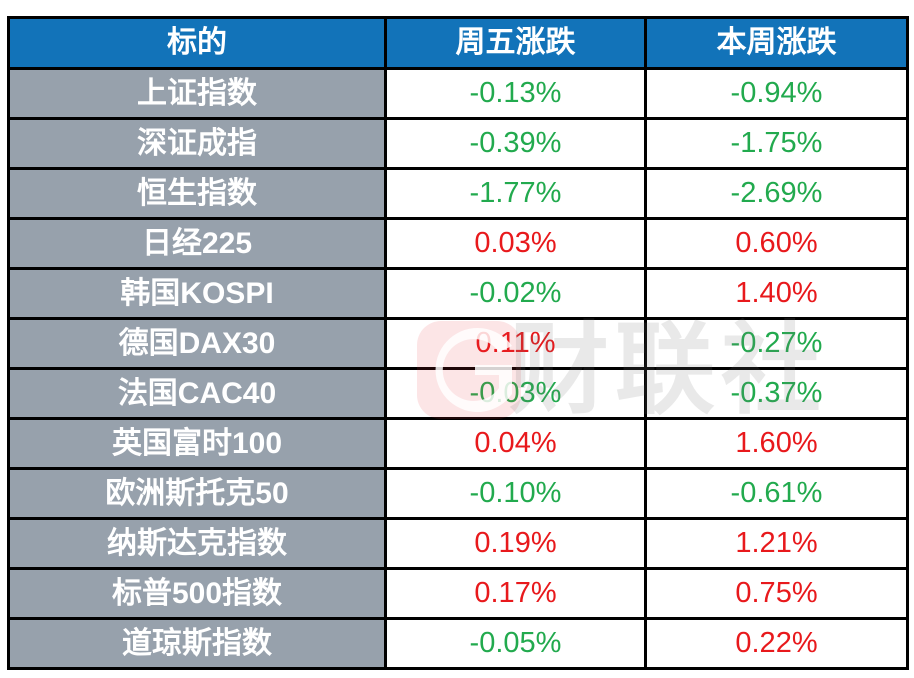  I want to click on week-change-cell: 0.75%, so click(776, 593).